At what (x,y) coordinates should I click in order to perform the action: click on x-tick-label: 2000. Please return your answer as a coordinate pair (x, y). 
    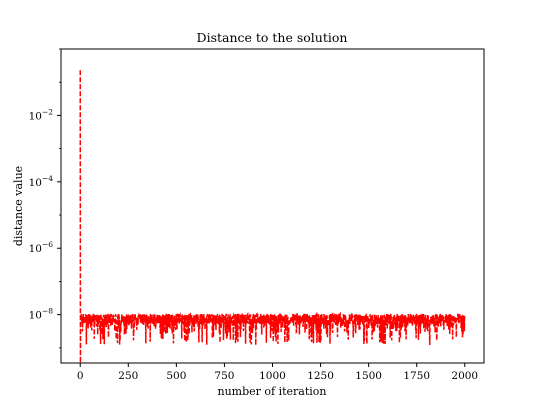
    Looking at the image, I should click on (464, 376).